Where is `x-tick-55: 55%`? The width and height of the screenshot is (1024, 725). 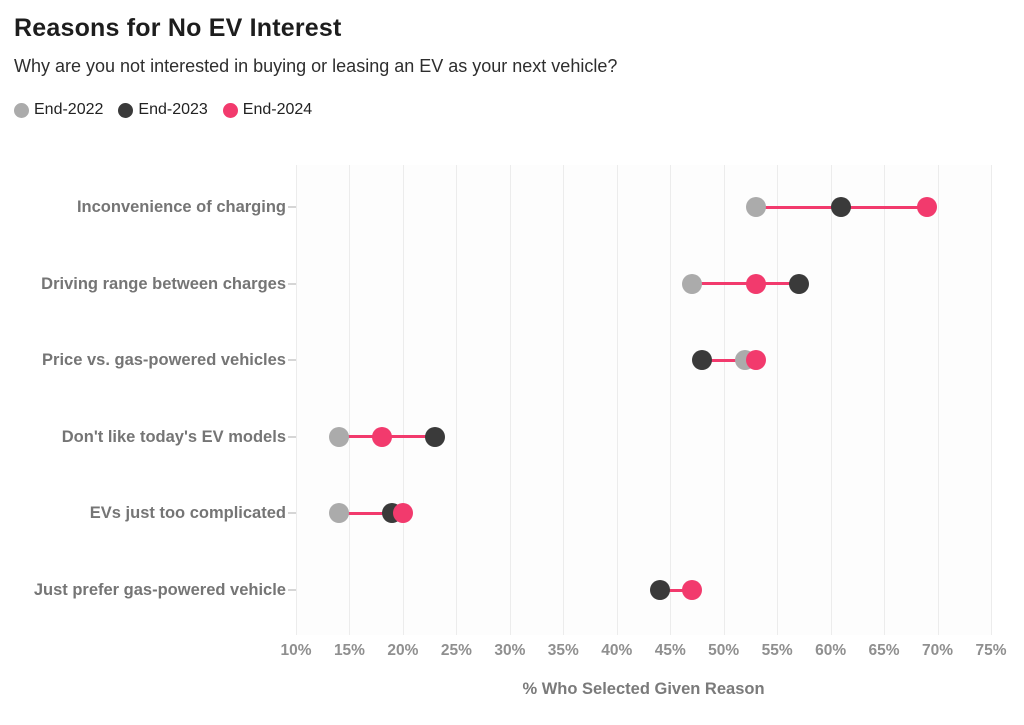
x-tick-55: 55% is located at coordinates (777, 650).